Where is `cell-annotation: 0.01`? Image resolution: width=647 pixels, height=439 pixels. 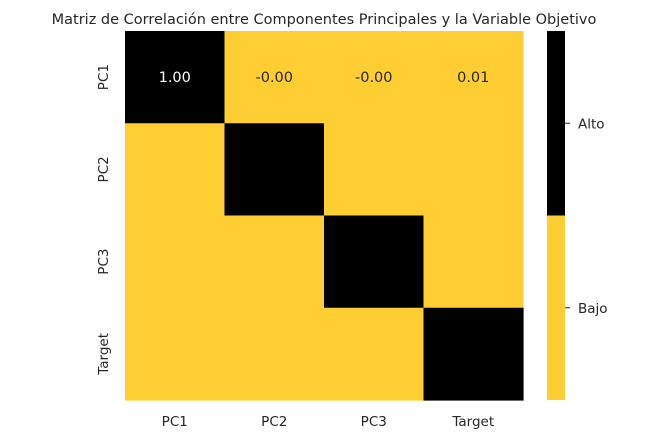
cell-annotation: 0.01 is located at coordinates (473, 78).